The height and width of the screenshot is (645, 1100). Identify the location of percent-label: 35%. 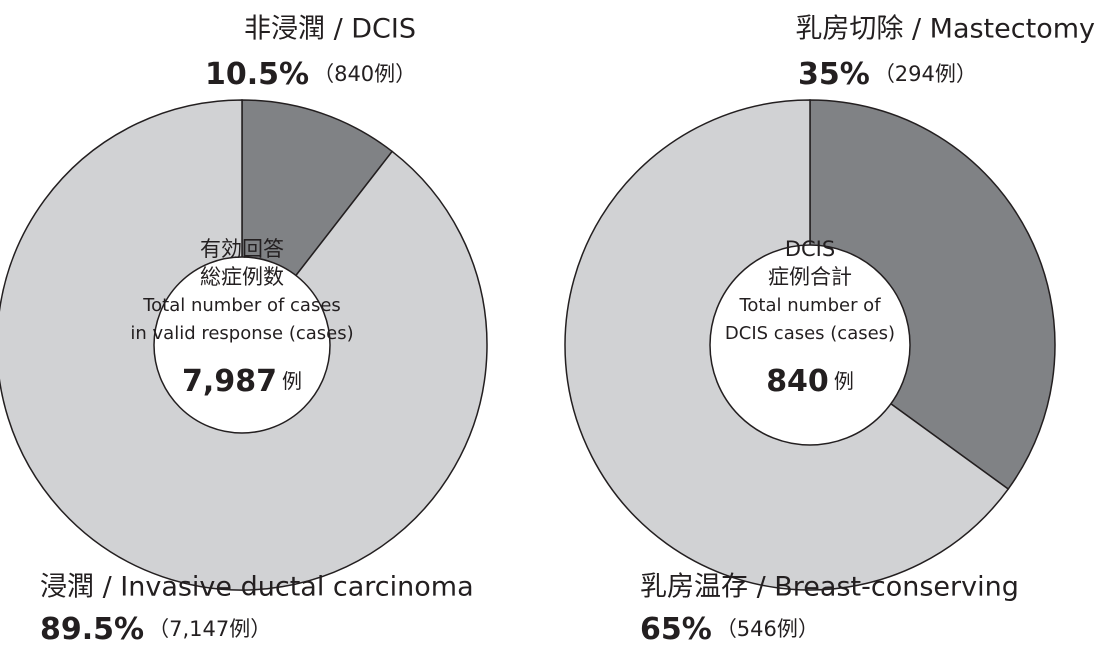
(834, 74).